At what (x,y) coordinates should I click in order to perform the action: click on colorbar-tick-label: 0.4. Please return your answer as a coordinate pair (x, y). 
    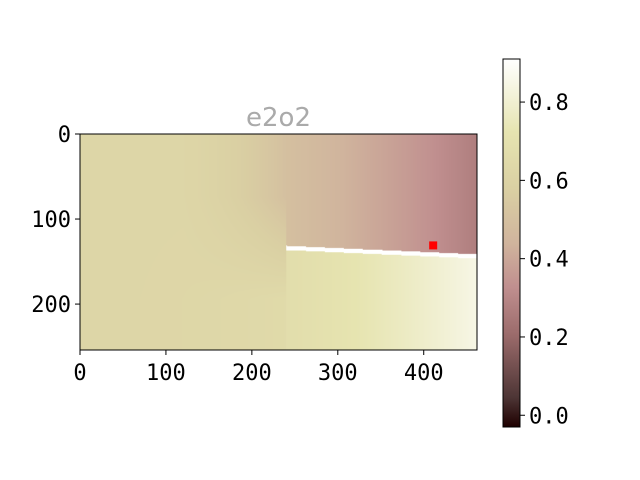
    Looking at the image, I should click on (549, 260).